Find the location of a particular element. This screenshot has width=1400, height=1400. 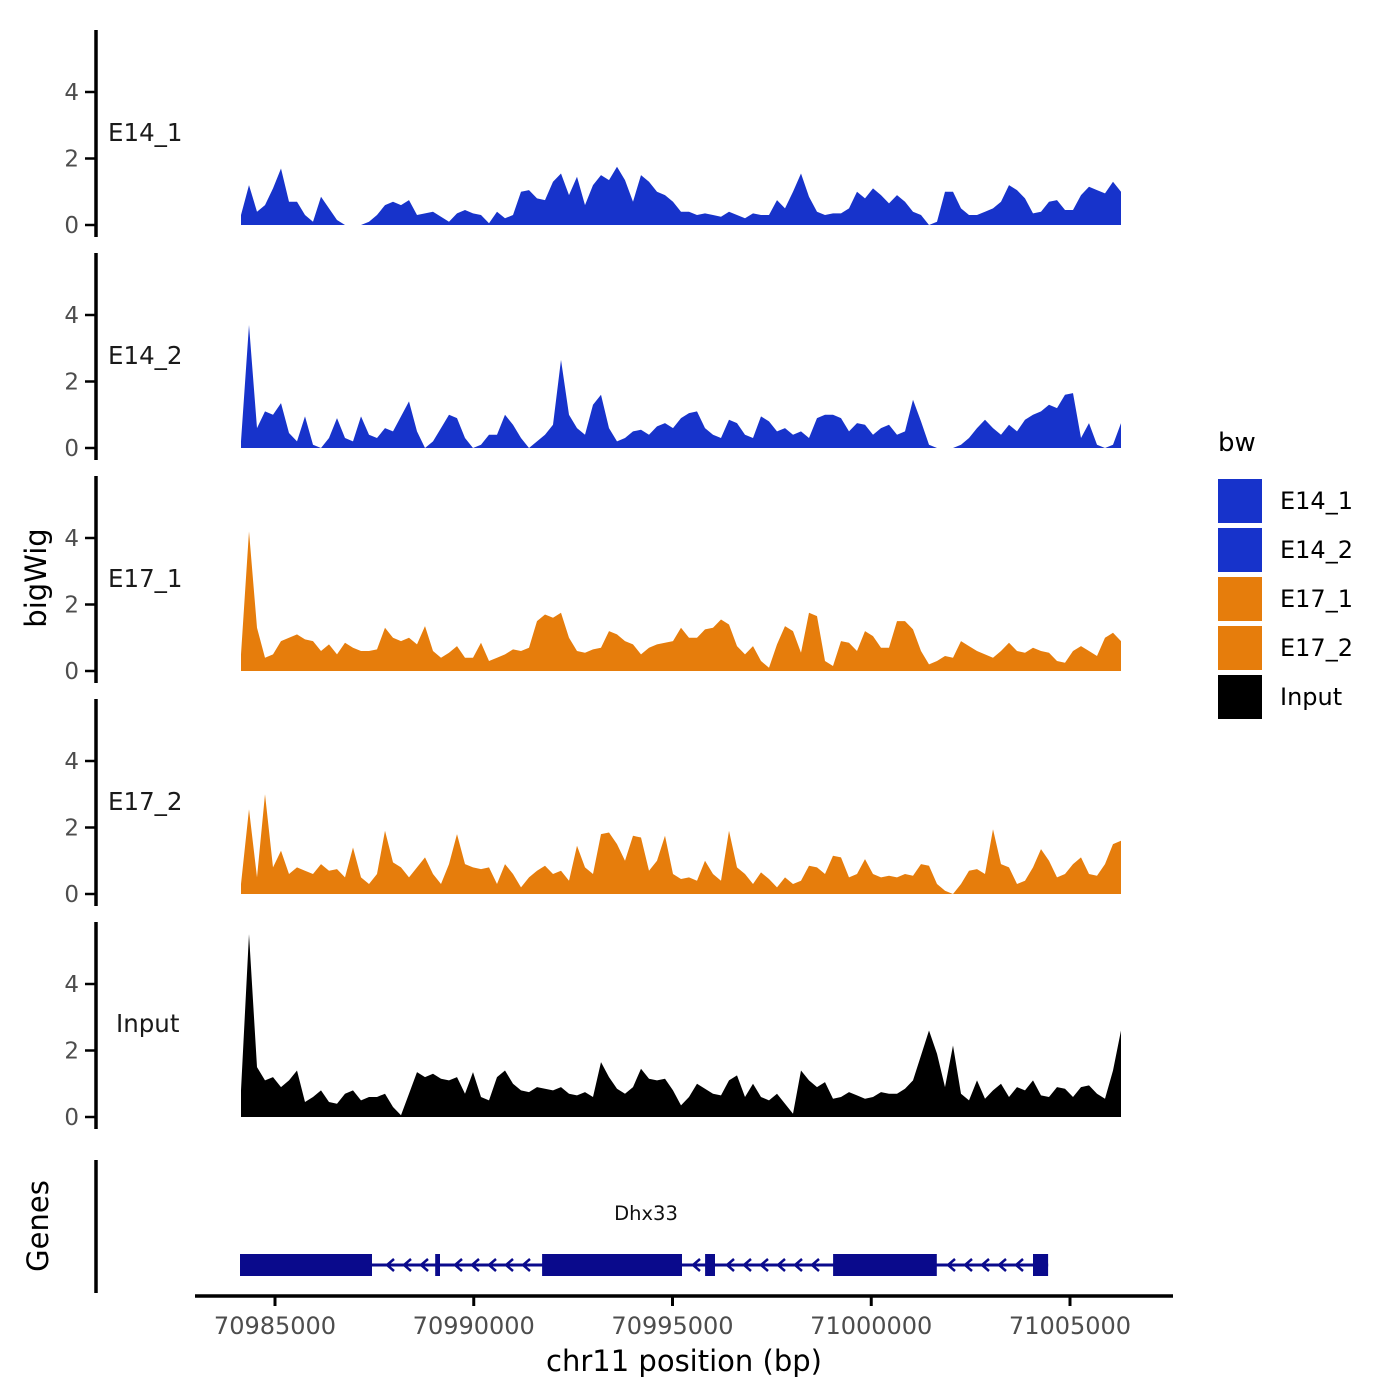

genes-axis-title: Genes is located at coordinates (38, 1226).